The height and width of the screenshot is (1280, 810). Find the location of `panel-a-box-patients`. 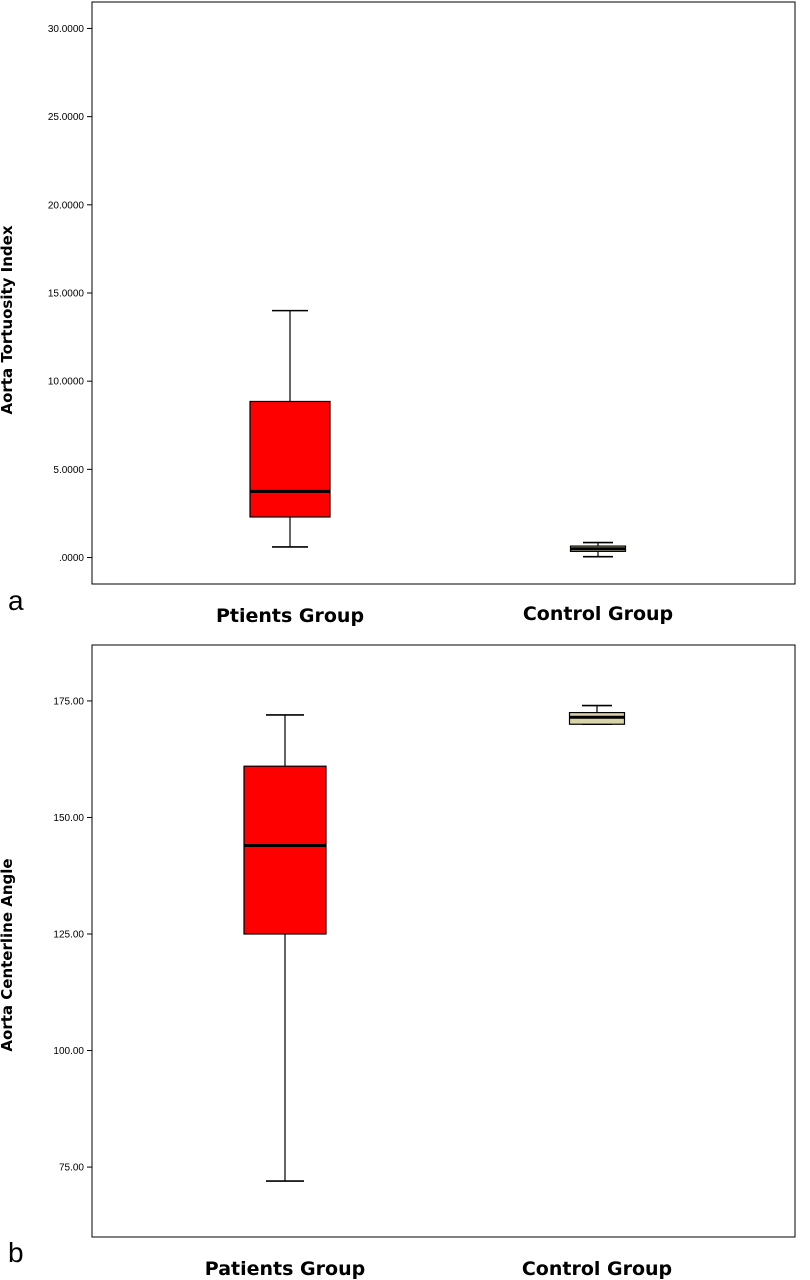

panel-a-box-patients is located at coordinates (290, 428).